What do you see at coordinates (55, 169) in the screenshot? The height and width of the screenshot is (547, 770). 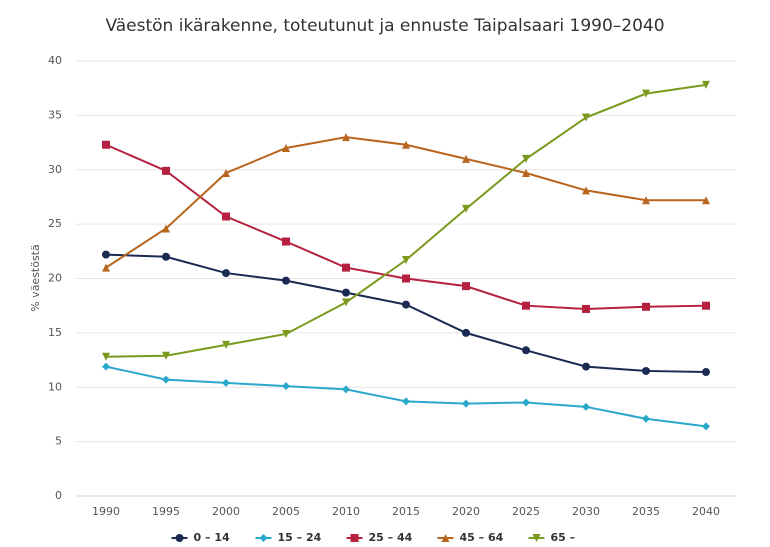 I see `y-tick-label: 30` at bounding box center [55, 169].